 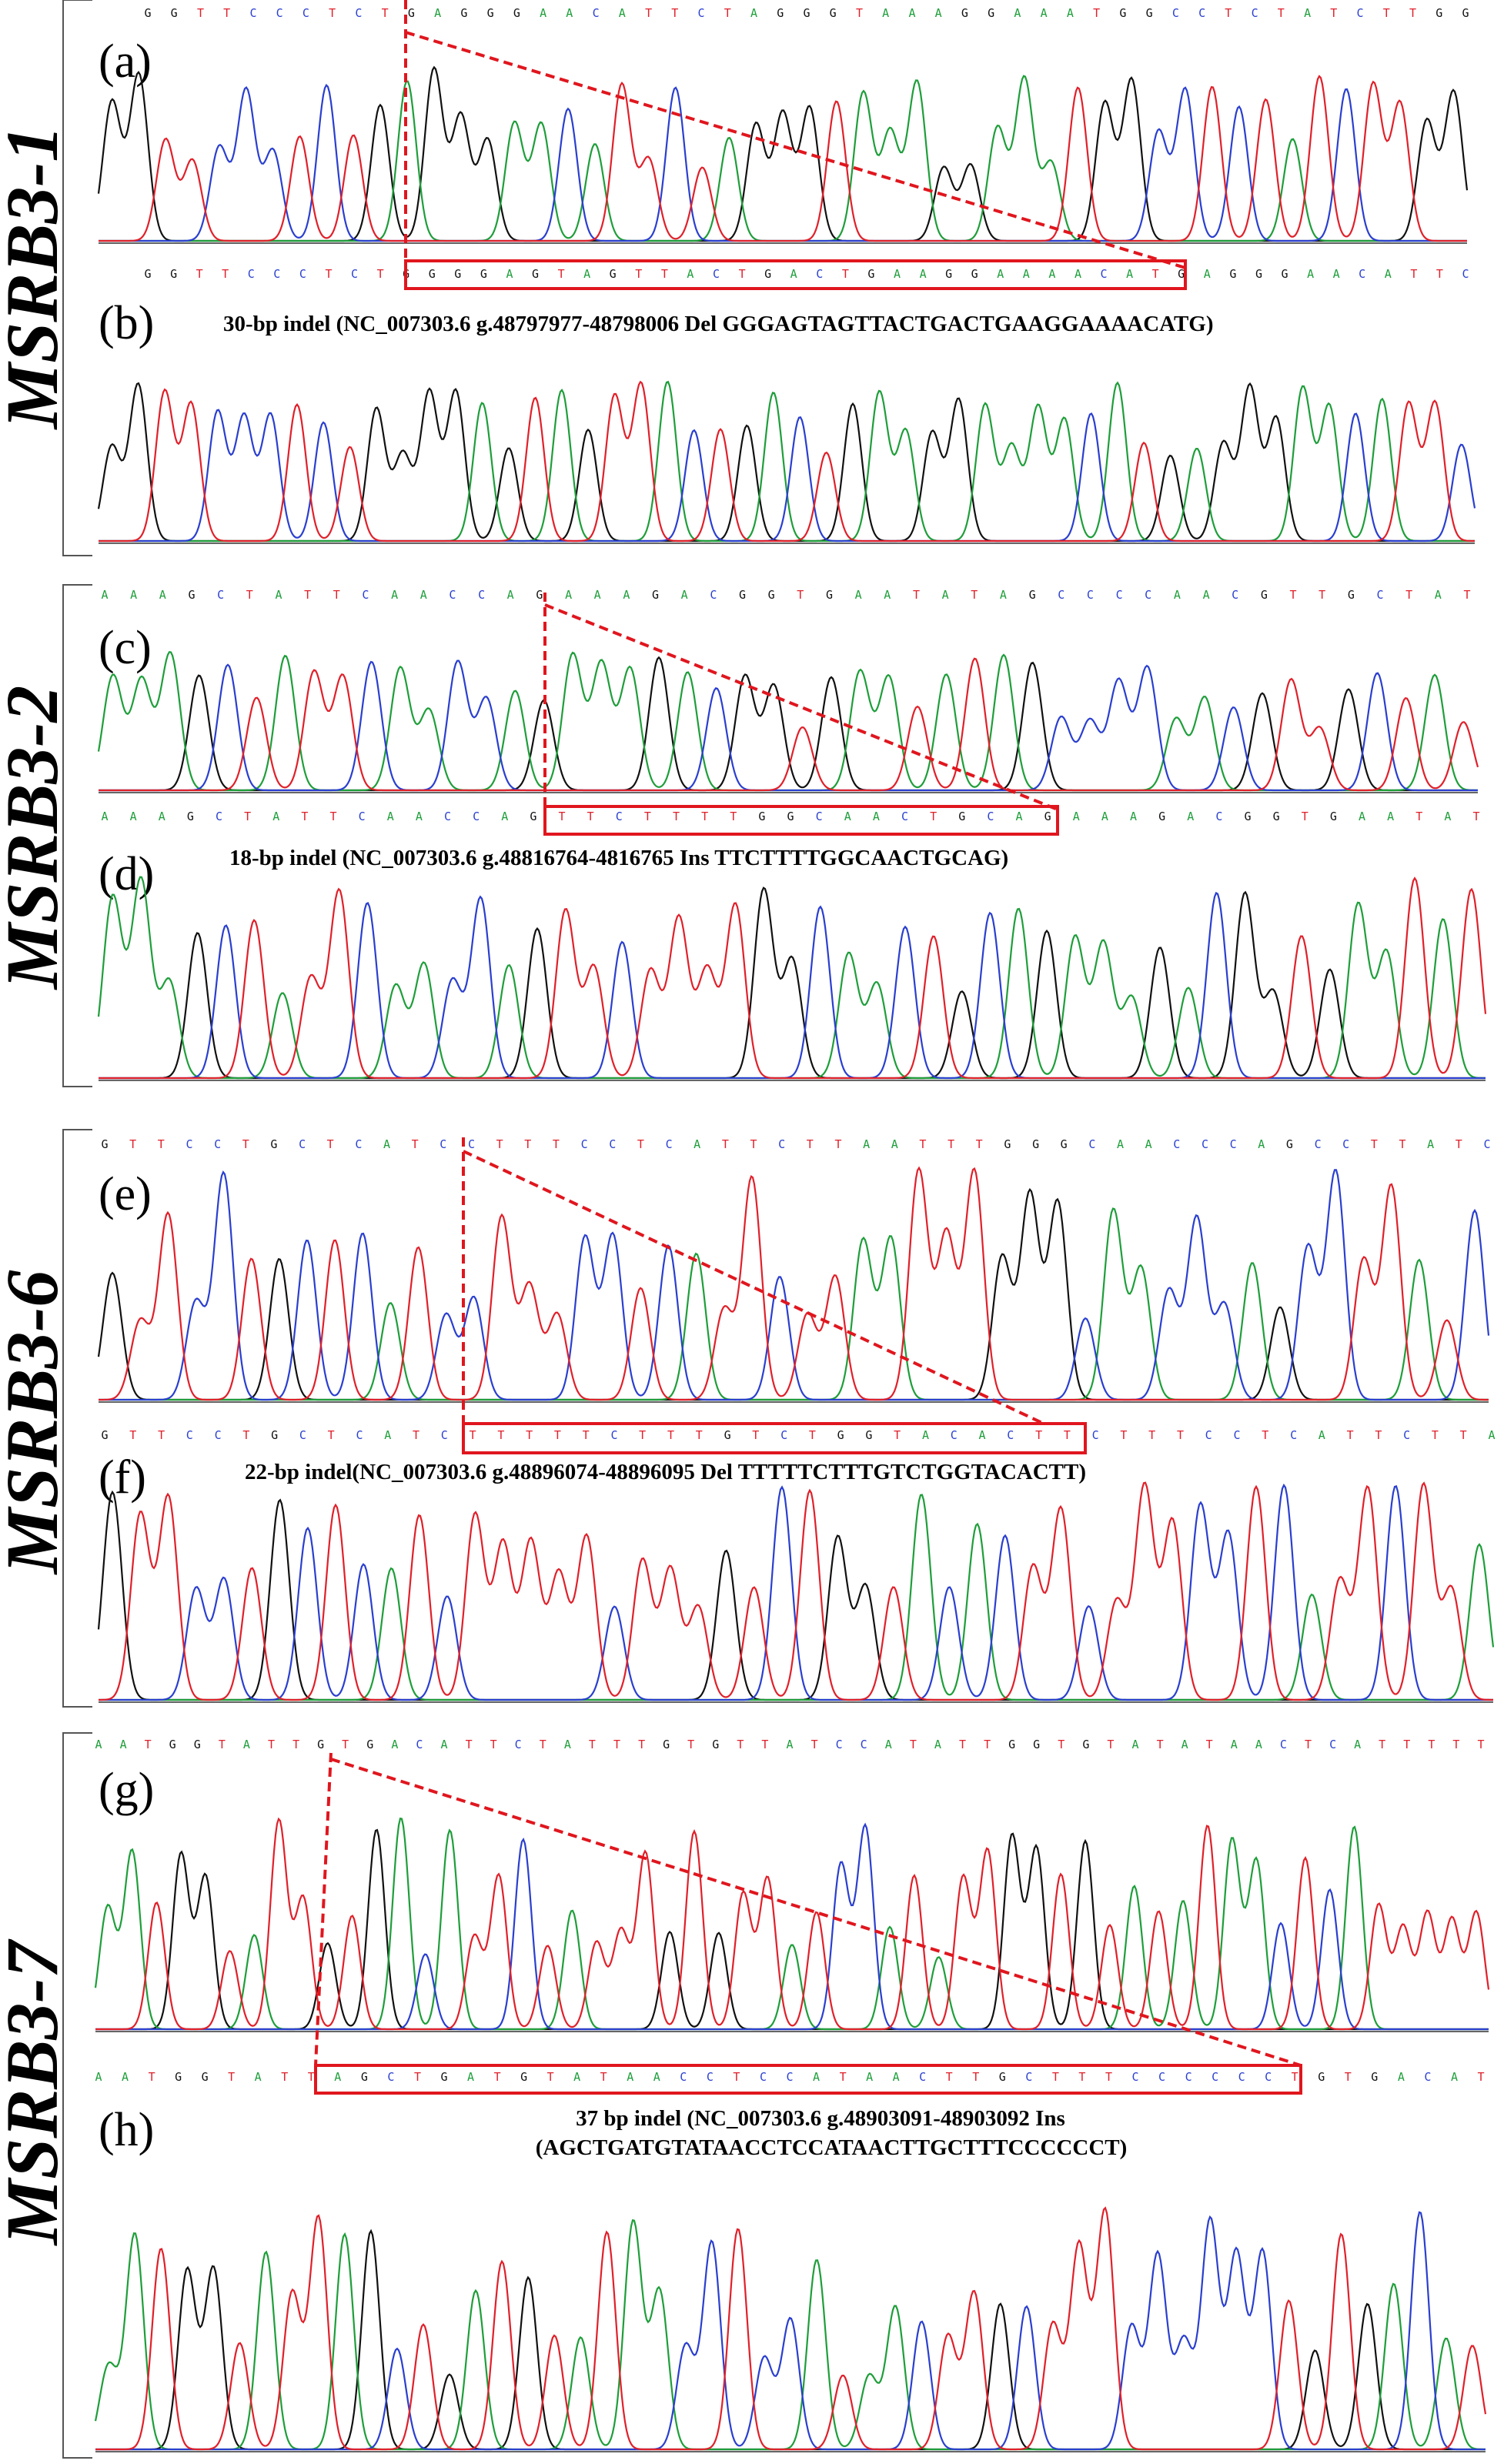 I want to click on trace-t, so click(x=791, y=2328).